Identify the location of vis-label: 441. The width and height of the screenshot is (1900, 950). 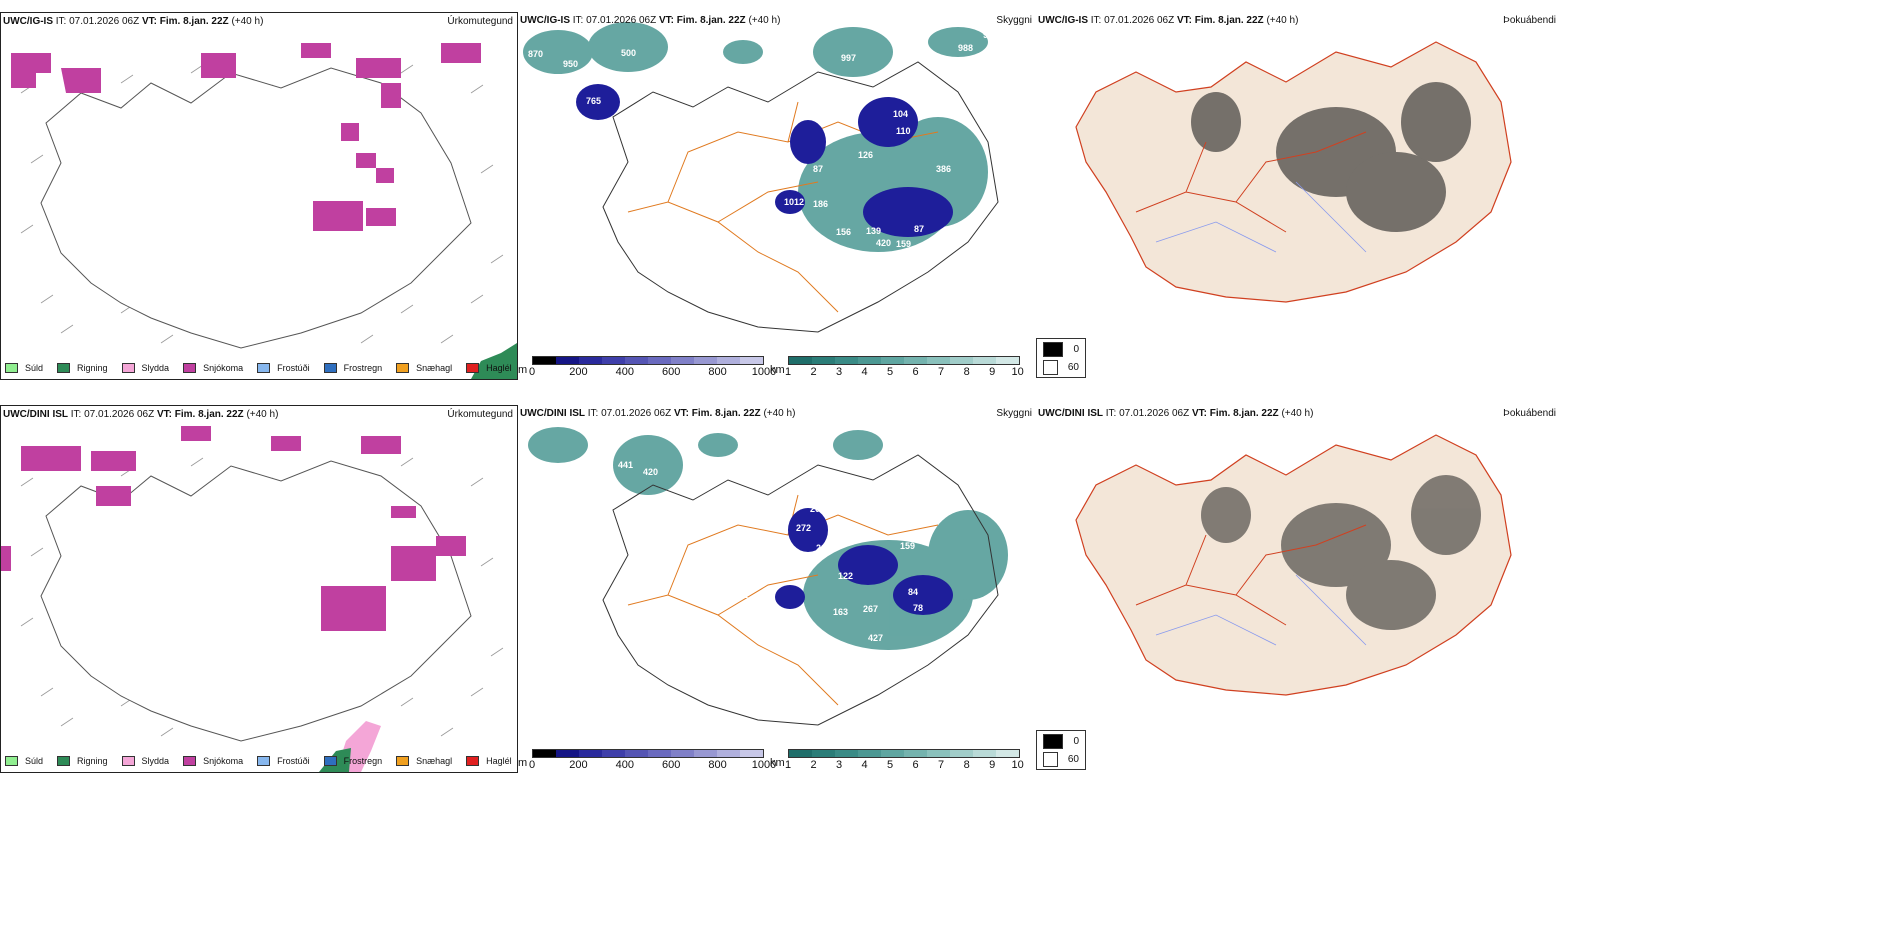
(625, 465).